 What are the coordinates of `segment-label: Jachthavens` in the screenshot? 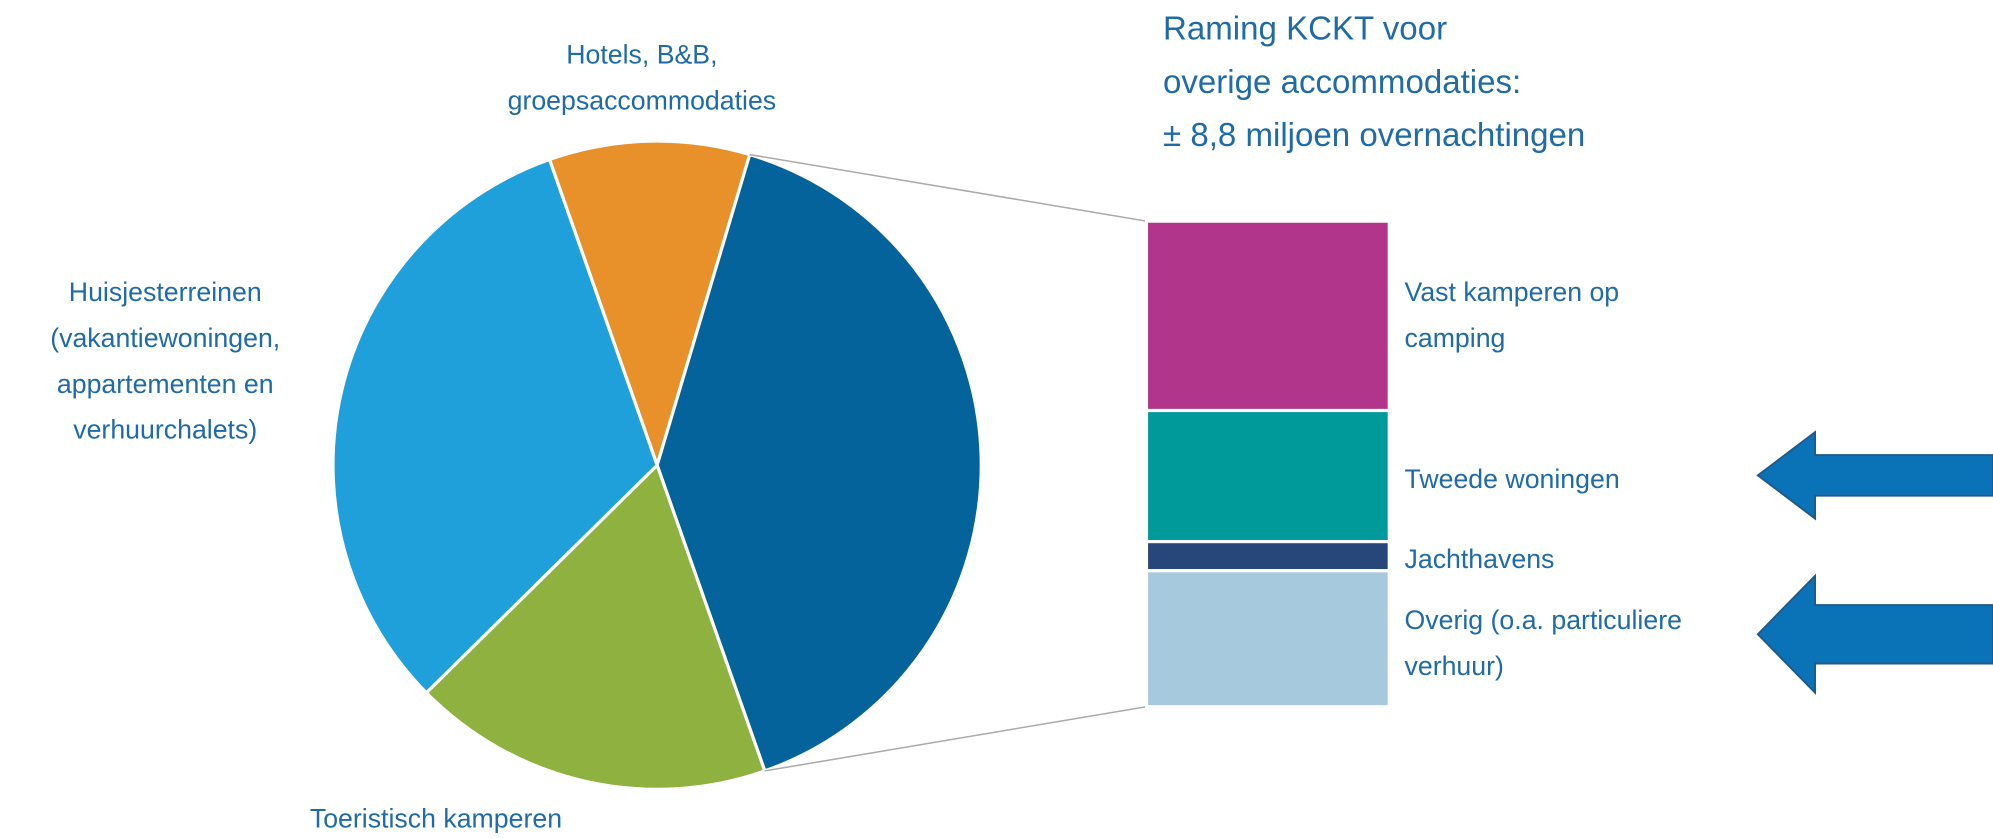 It's located at (1479, 560).